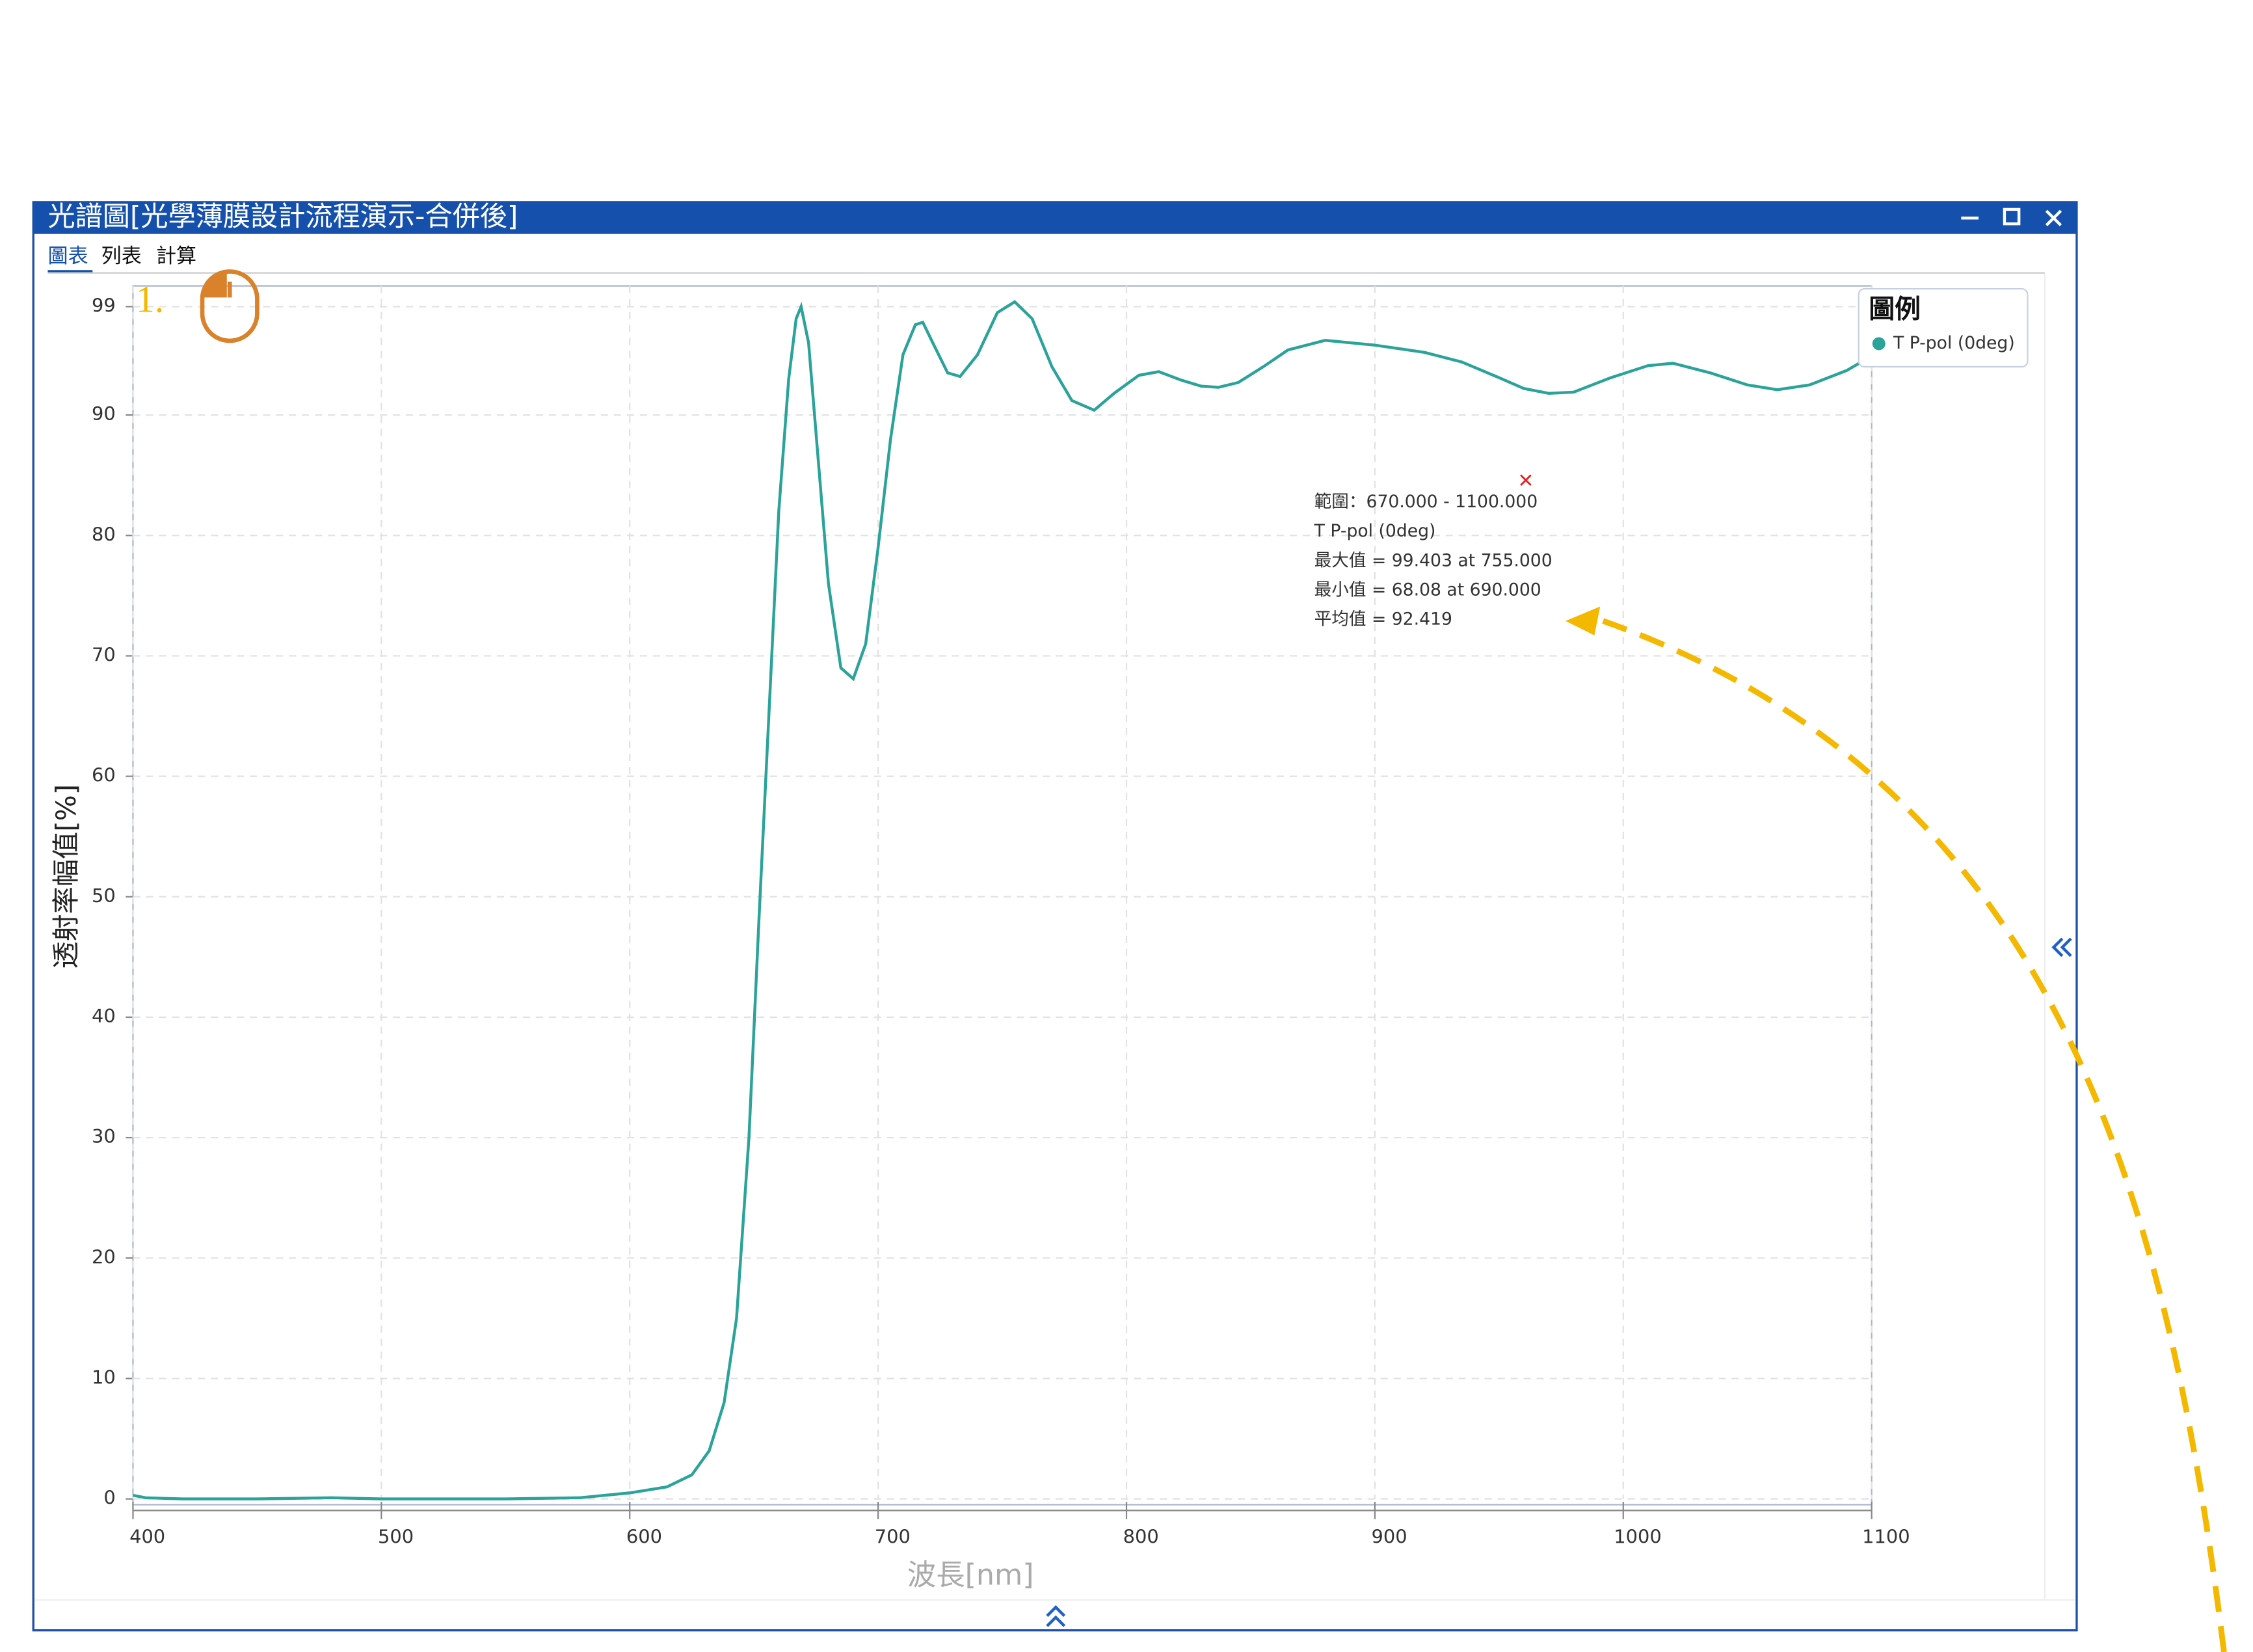 The height and width of the screenshot is (1652, 2253). I want to click on legend-marker, so click(1879, 344).